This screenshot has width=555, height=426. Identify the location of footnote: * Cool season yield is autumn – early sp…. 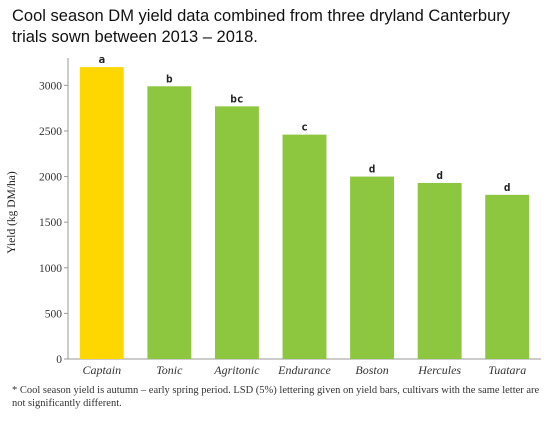
(276, 397).